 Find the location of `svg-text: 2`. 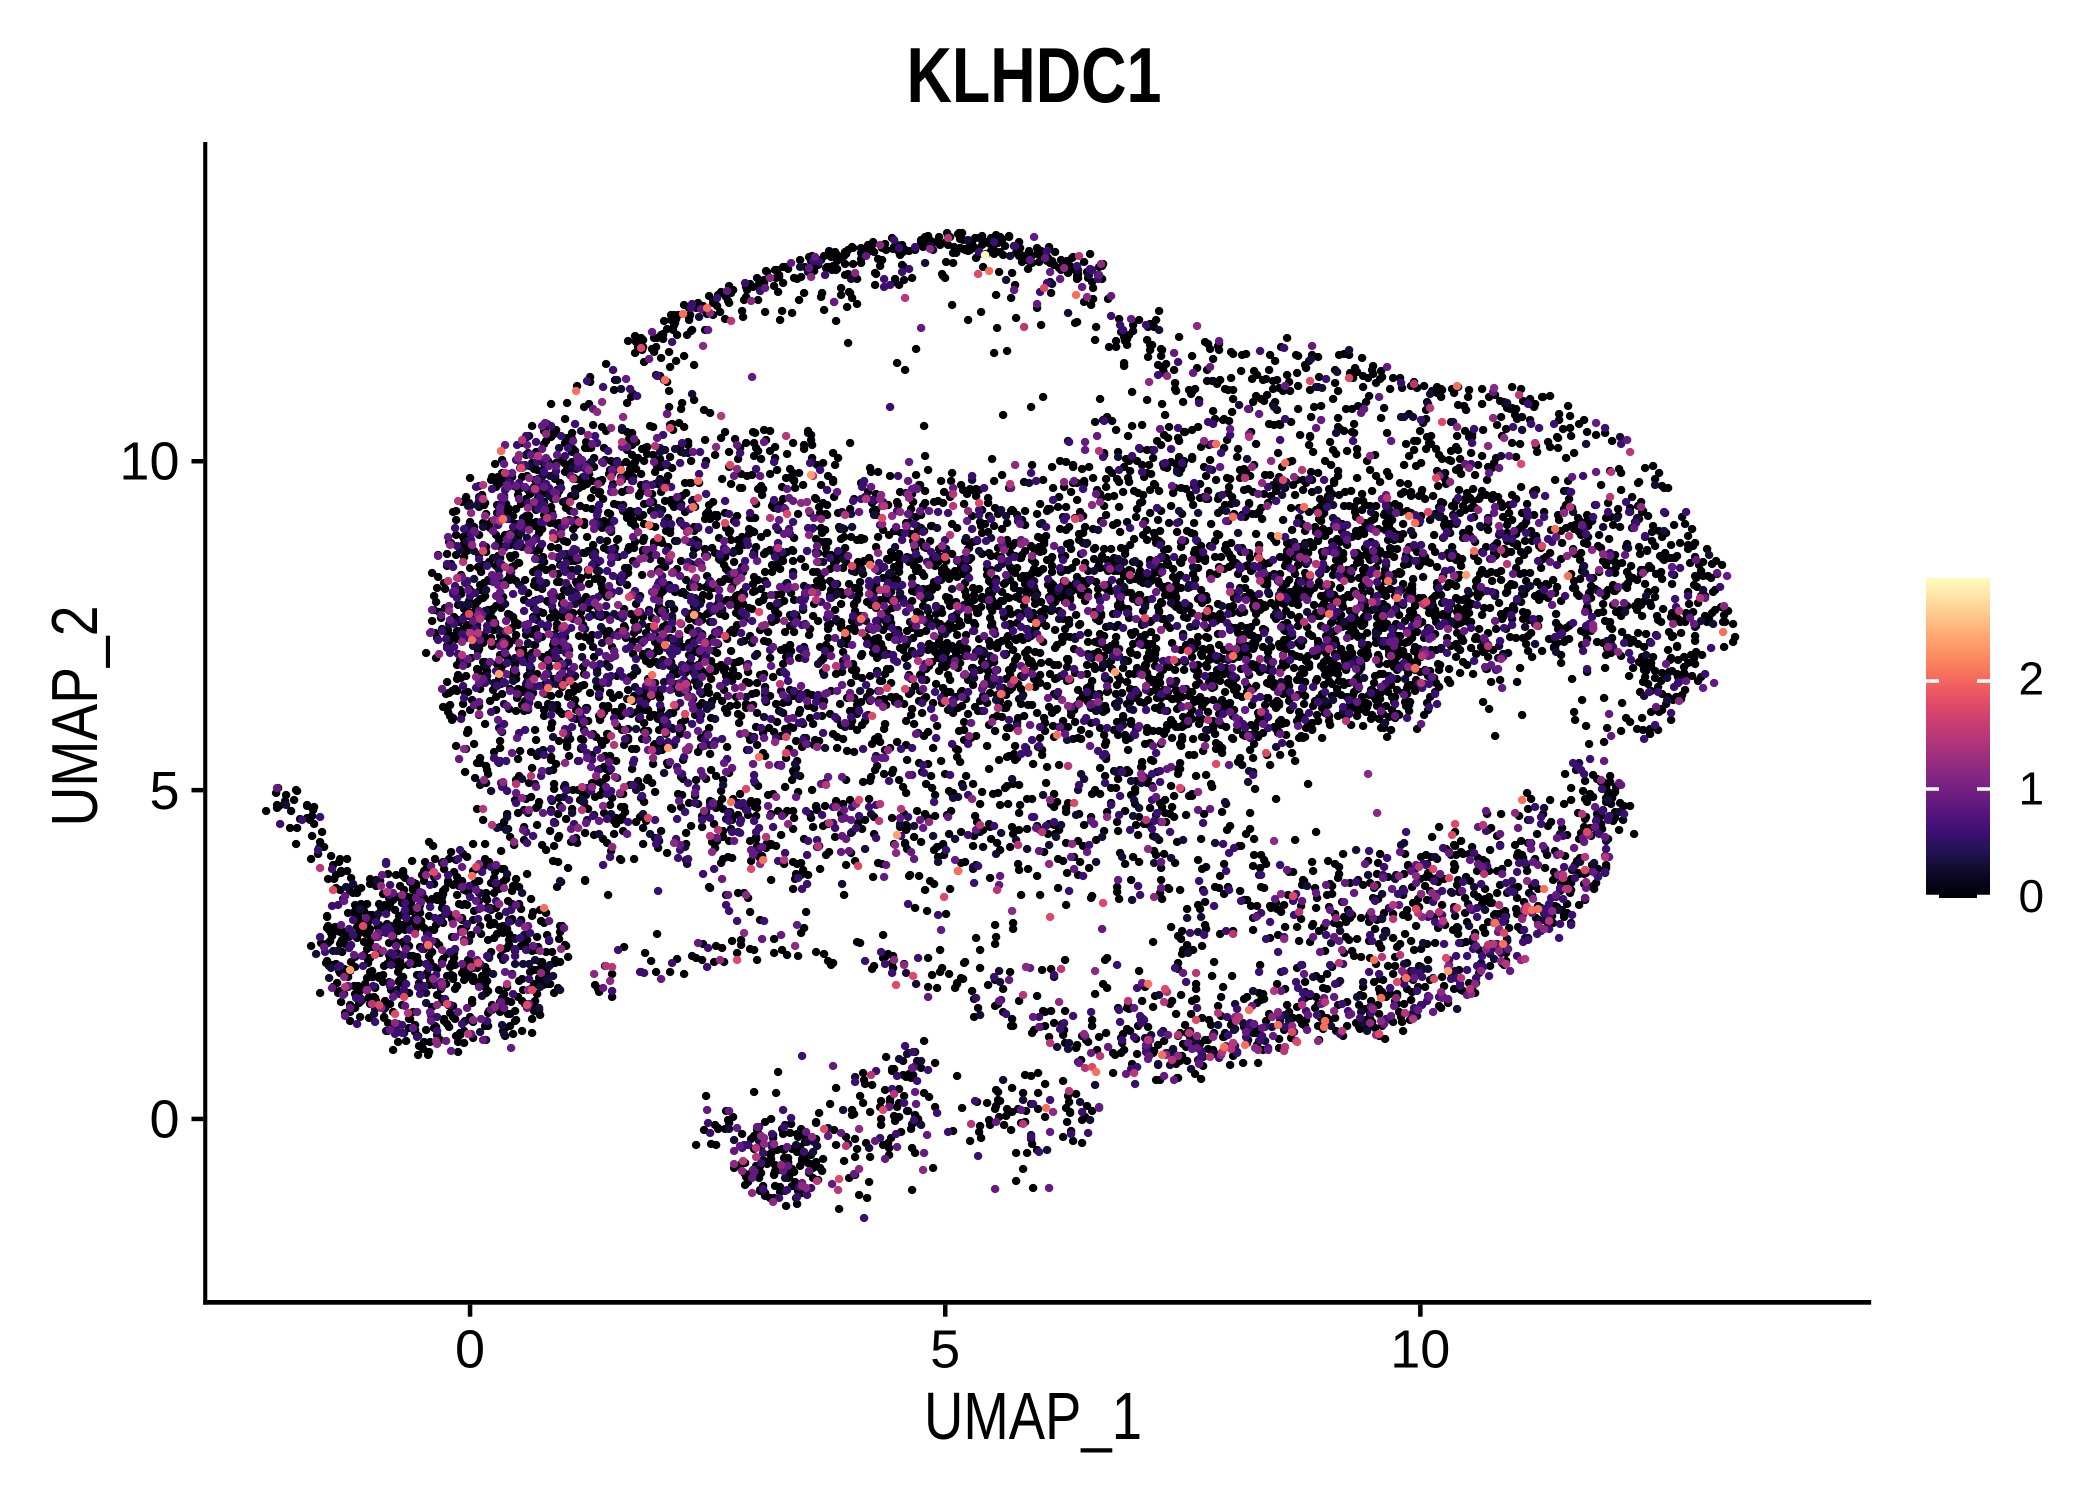

svg-text: 2 is located at coordinates (2032, 679).